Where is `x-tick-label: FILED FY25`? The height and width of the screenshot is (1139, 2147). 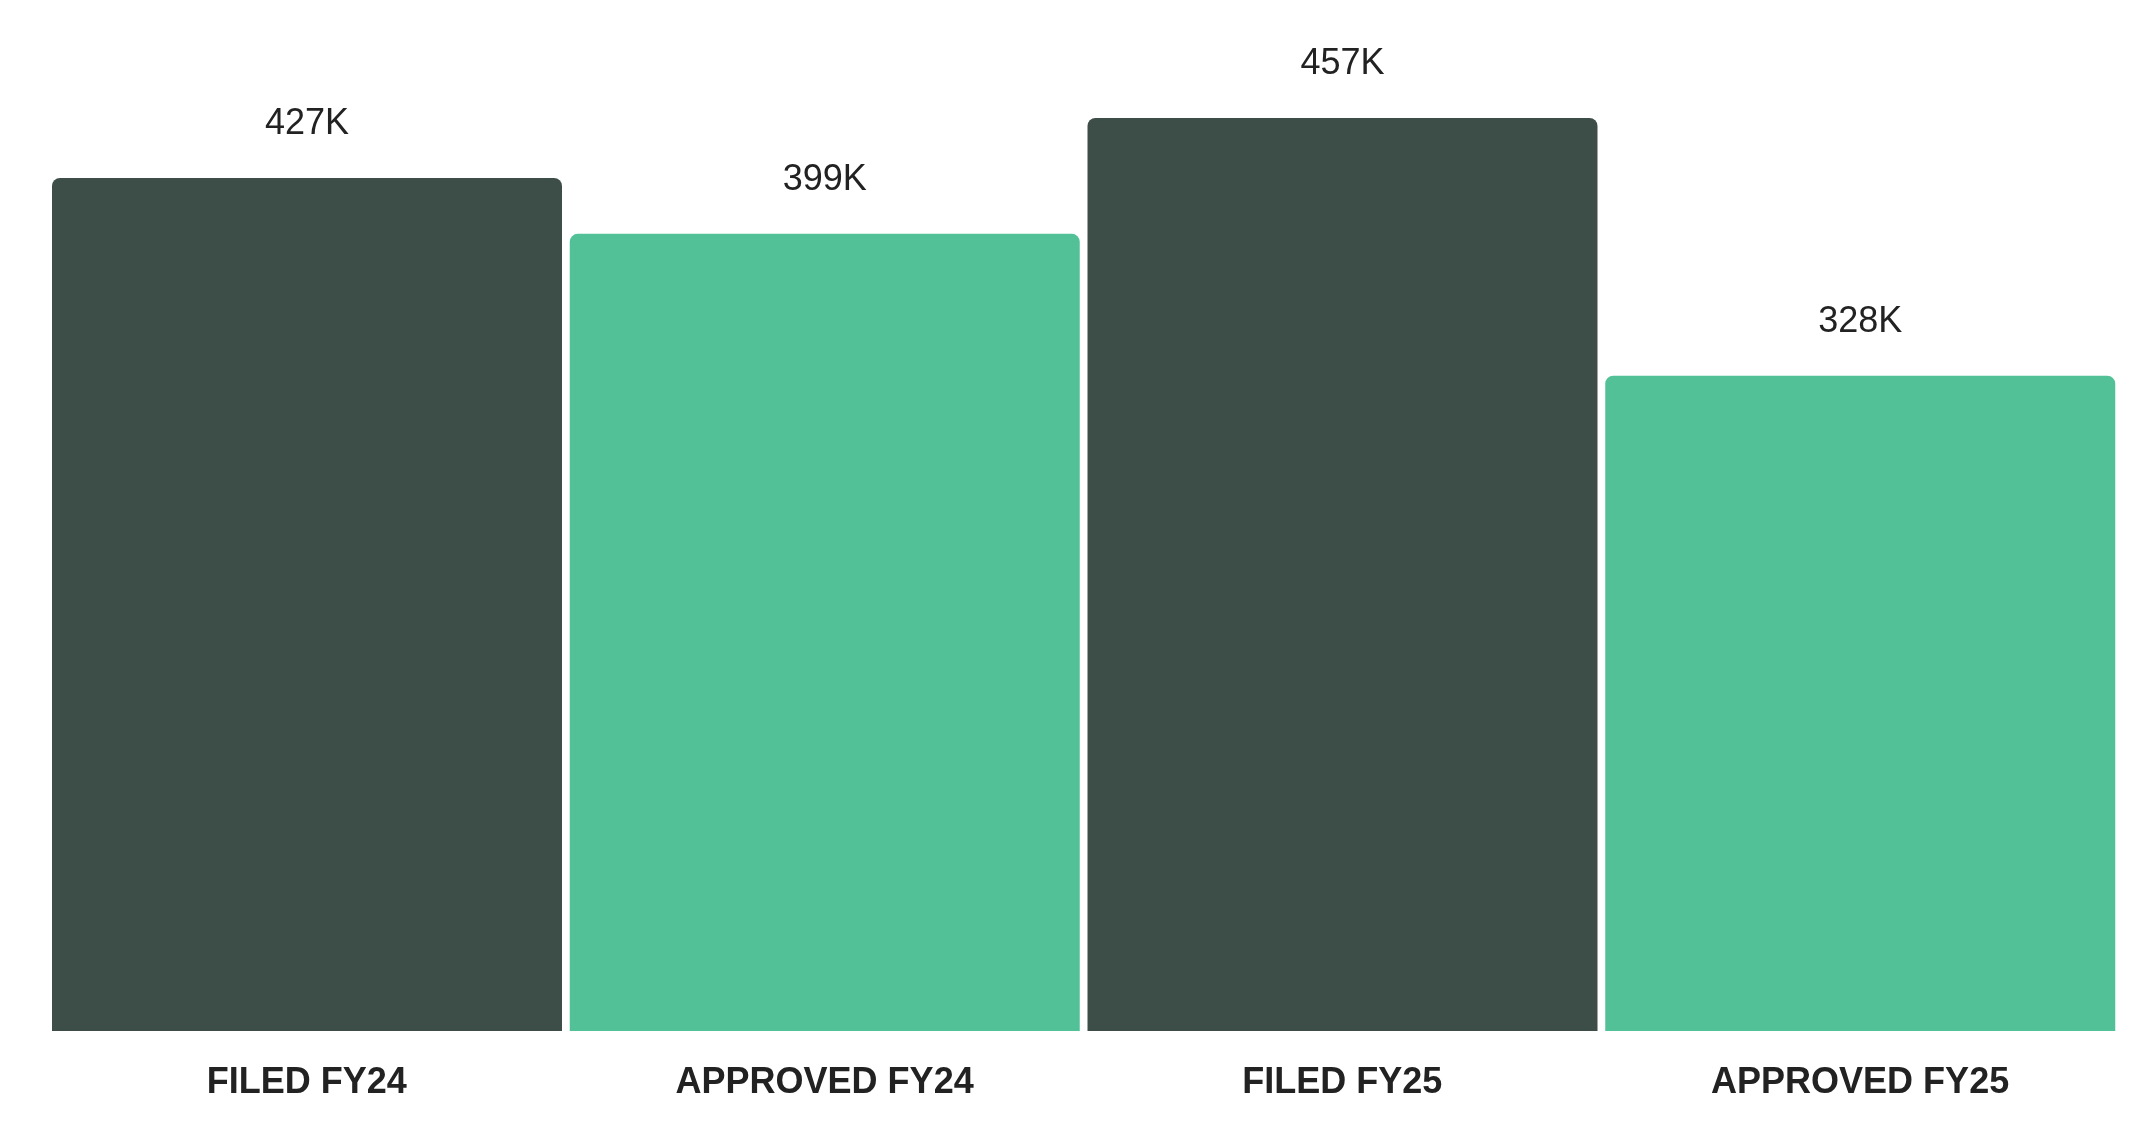
x-tick-label: FILED FY25 is located at coordinates (1342, 1080).